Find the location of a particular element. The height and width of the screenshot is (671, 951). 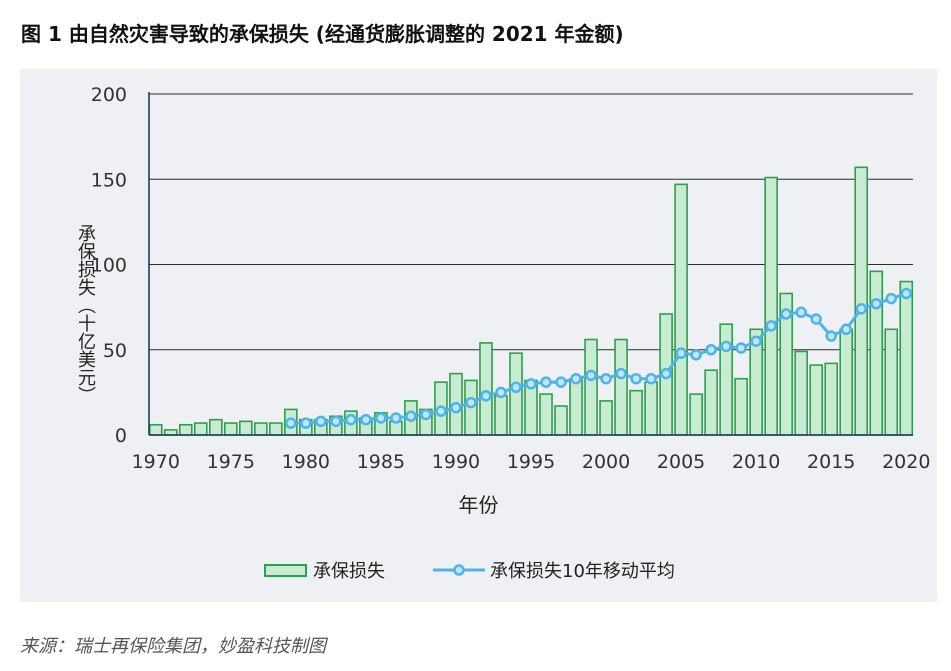

source-note: 来源：瑞士再保险集团，妙盈科技制图 is located at coordinates (173, 646).